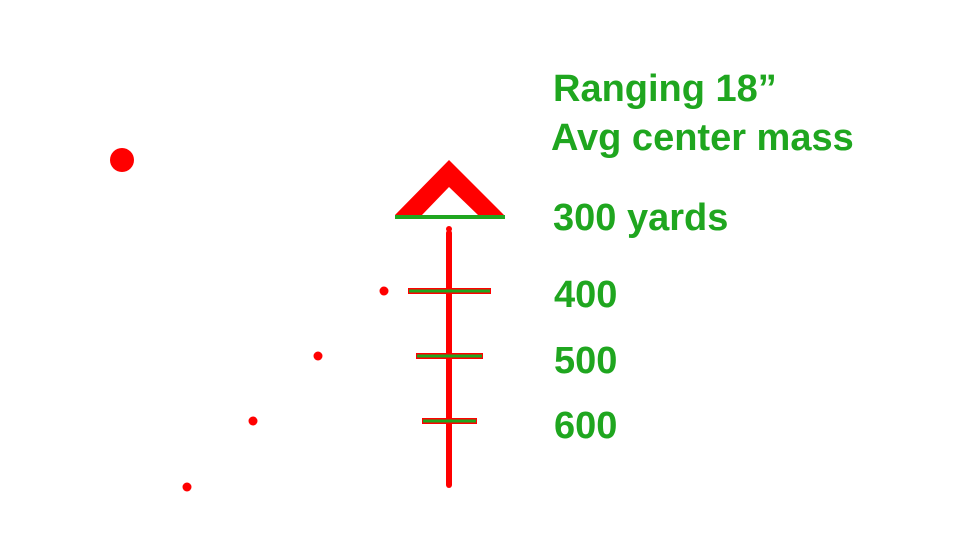 The image size is (978, 550). I want to click on chevron-base-line, so click(450, 217).